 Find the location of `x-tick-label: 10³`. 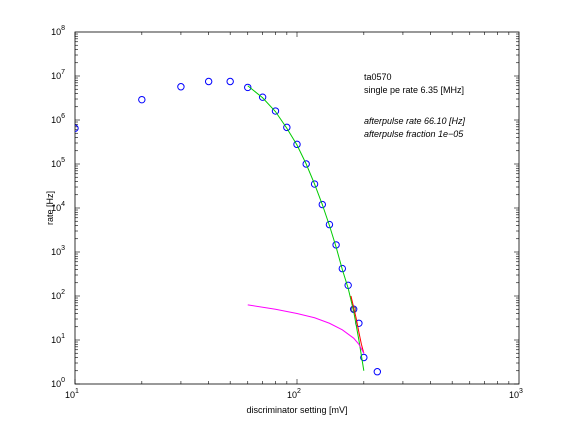

x-tick-label: 10³ is located at coordinates (516, 394).